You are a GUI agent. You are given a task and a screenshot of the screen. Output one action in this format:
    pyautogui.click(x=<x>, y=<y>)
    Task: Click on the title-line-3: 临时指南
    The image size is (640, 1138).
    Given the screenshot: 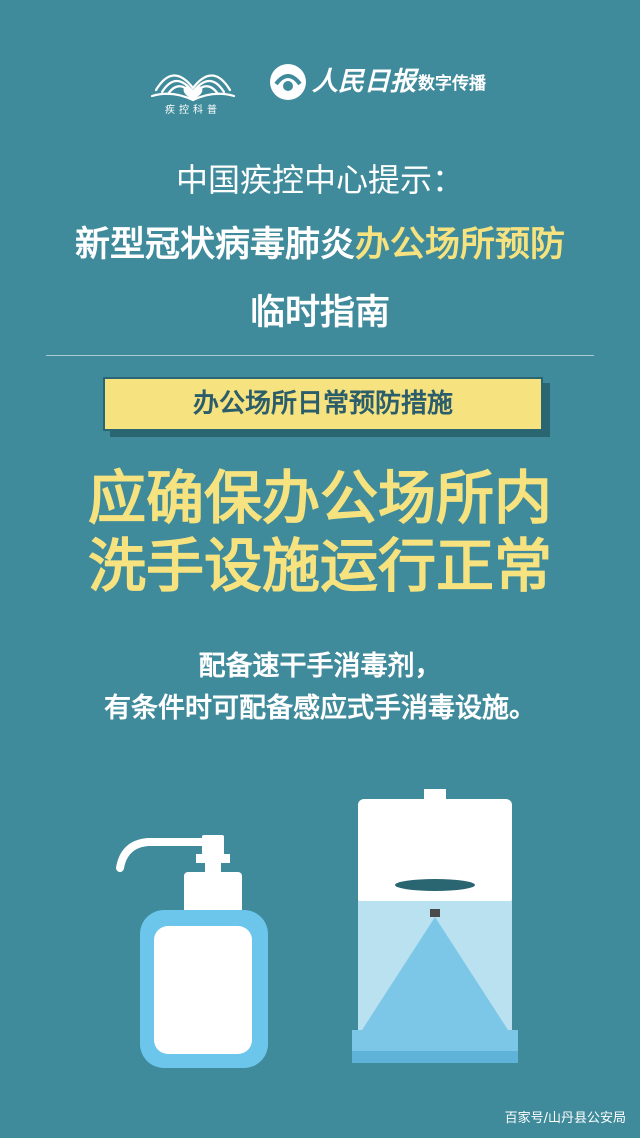 What is the action you would take?
    pyautogui.click(x=319, y=313)
    